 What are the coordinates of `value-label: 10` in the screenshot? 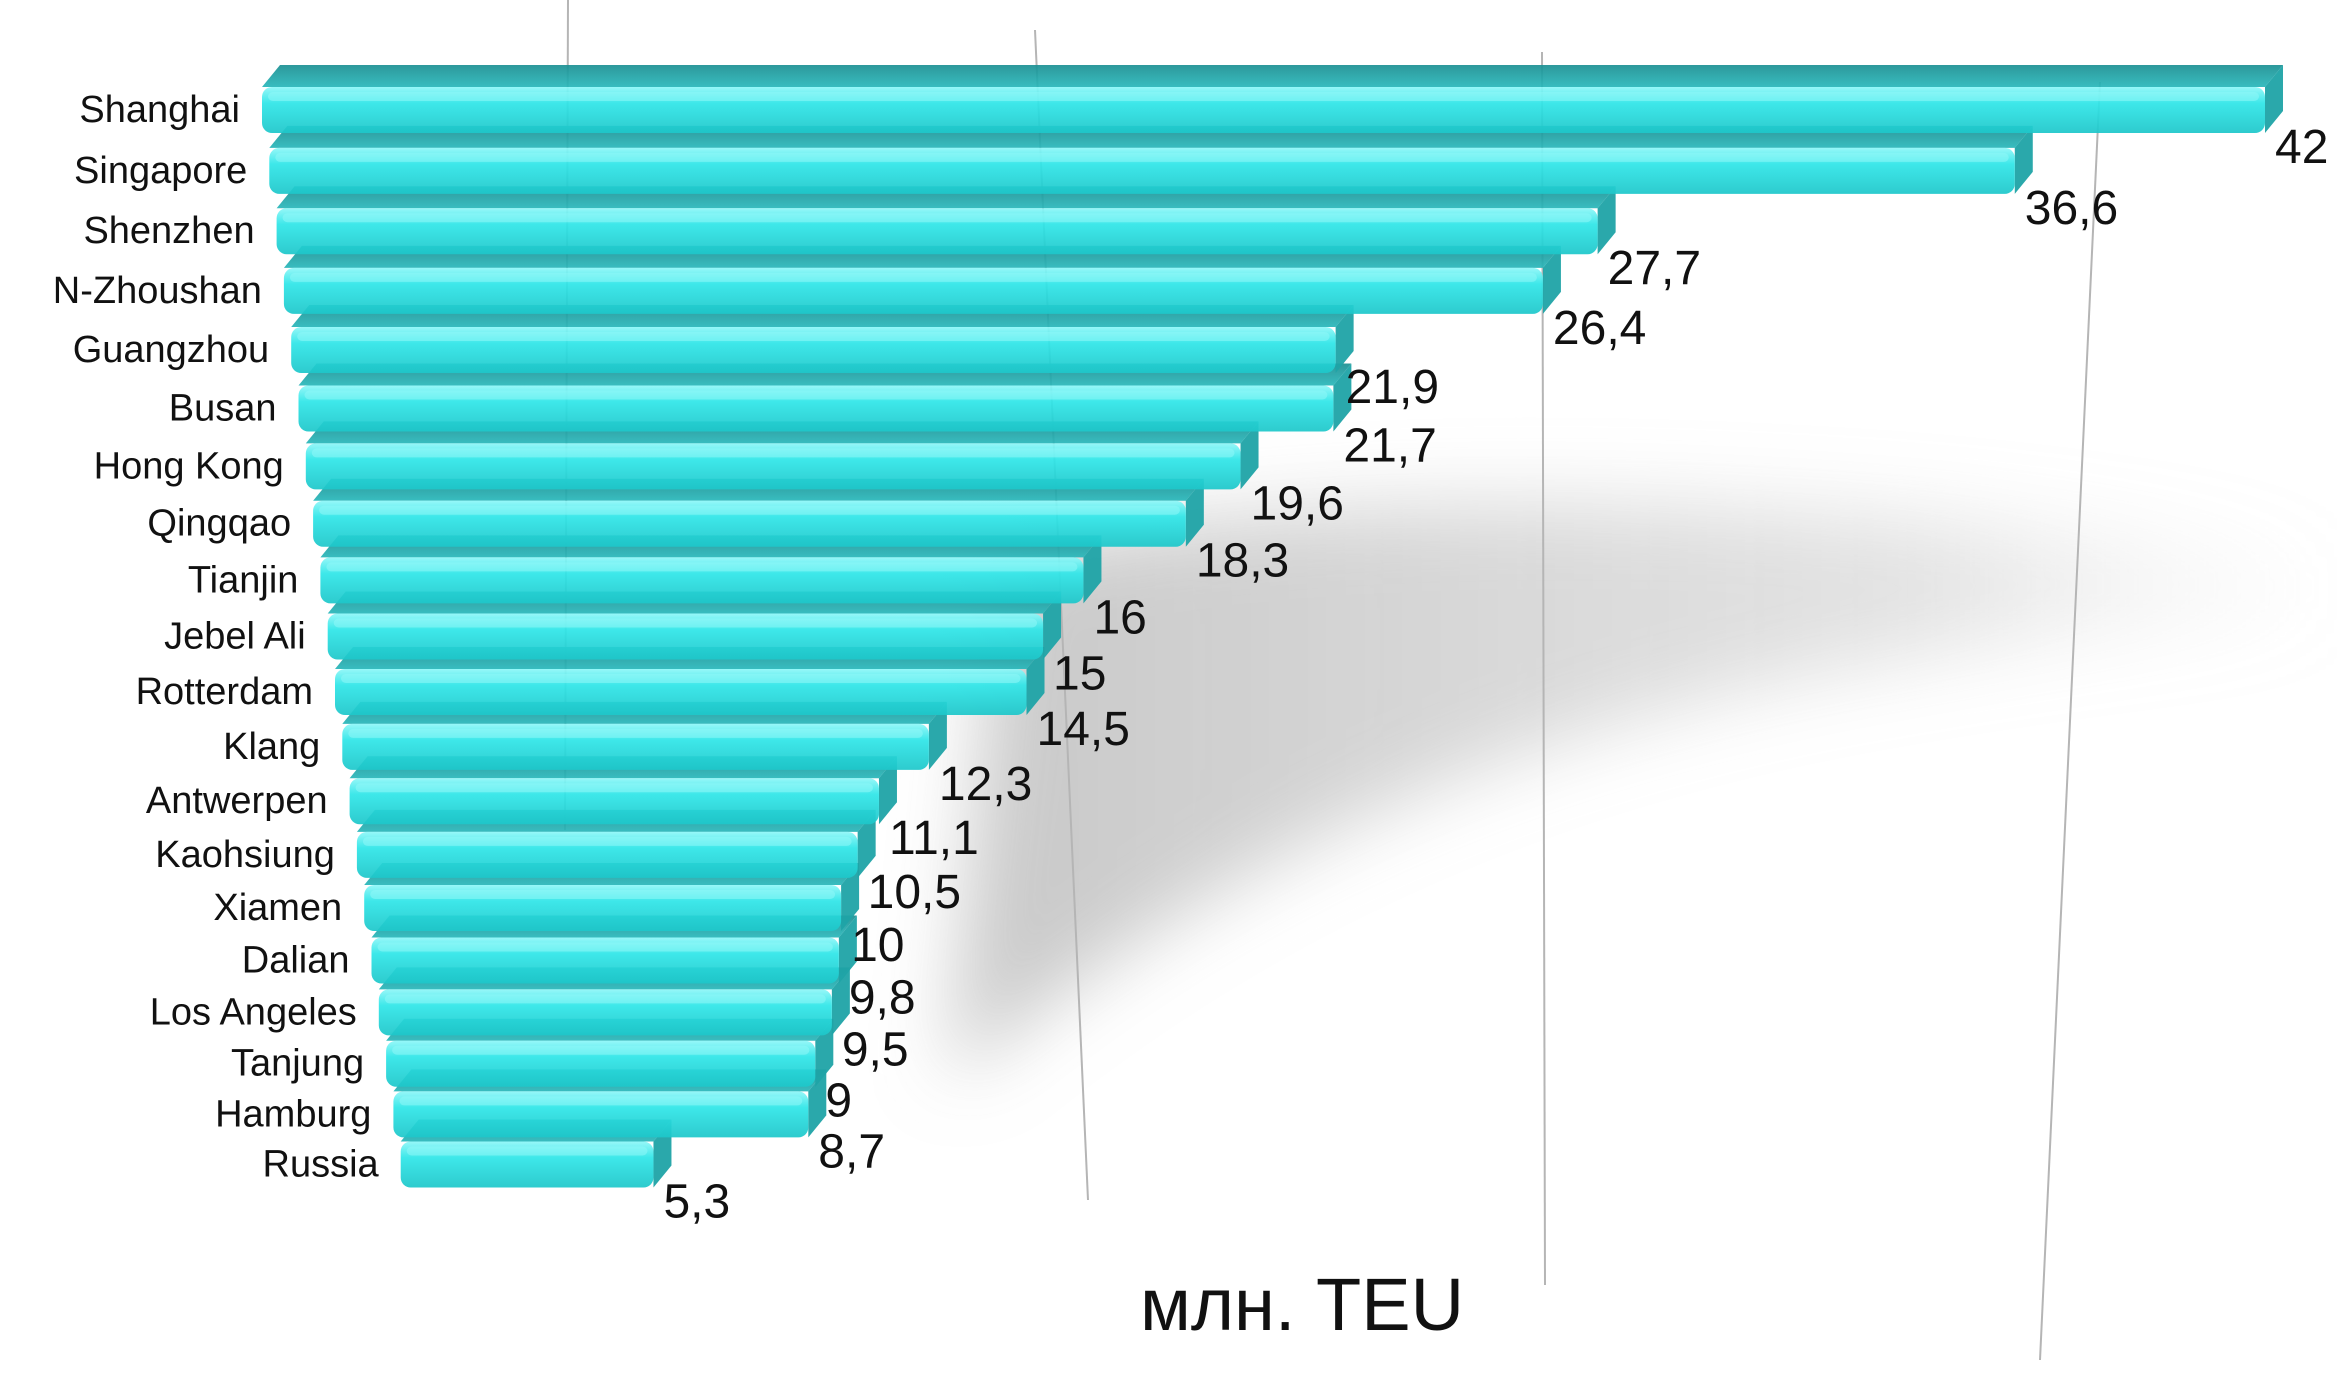 It's located at (877, 945).